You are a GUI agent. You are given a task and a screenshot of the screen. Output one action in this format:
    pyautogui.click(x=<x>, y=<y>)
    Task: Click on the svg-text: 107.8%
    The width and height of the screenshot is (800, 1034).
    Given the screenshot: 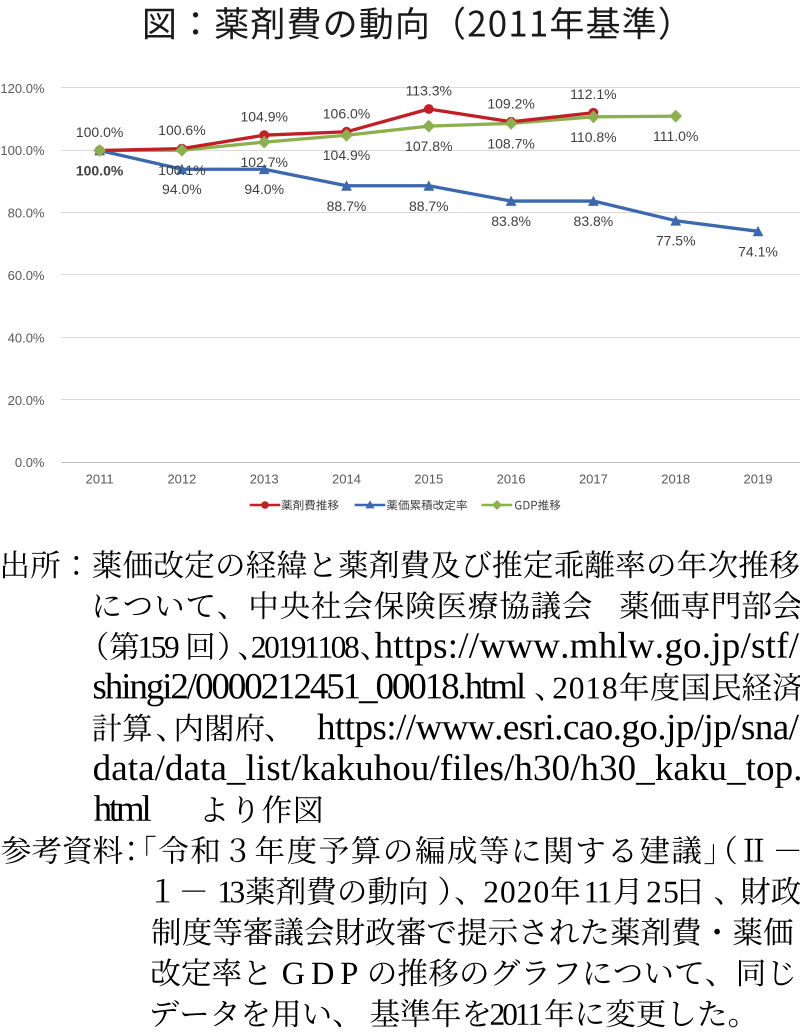 What is the action you would take?
    pyautogui.click(x=428, y=146)
    